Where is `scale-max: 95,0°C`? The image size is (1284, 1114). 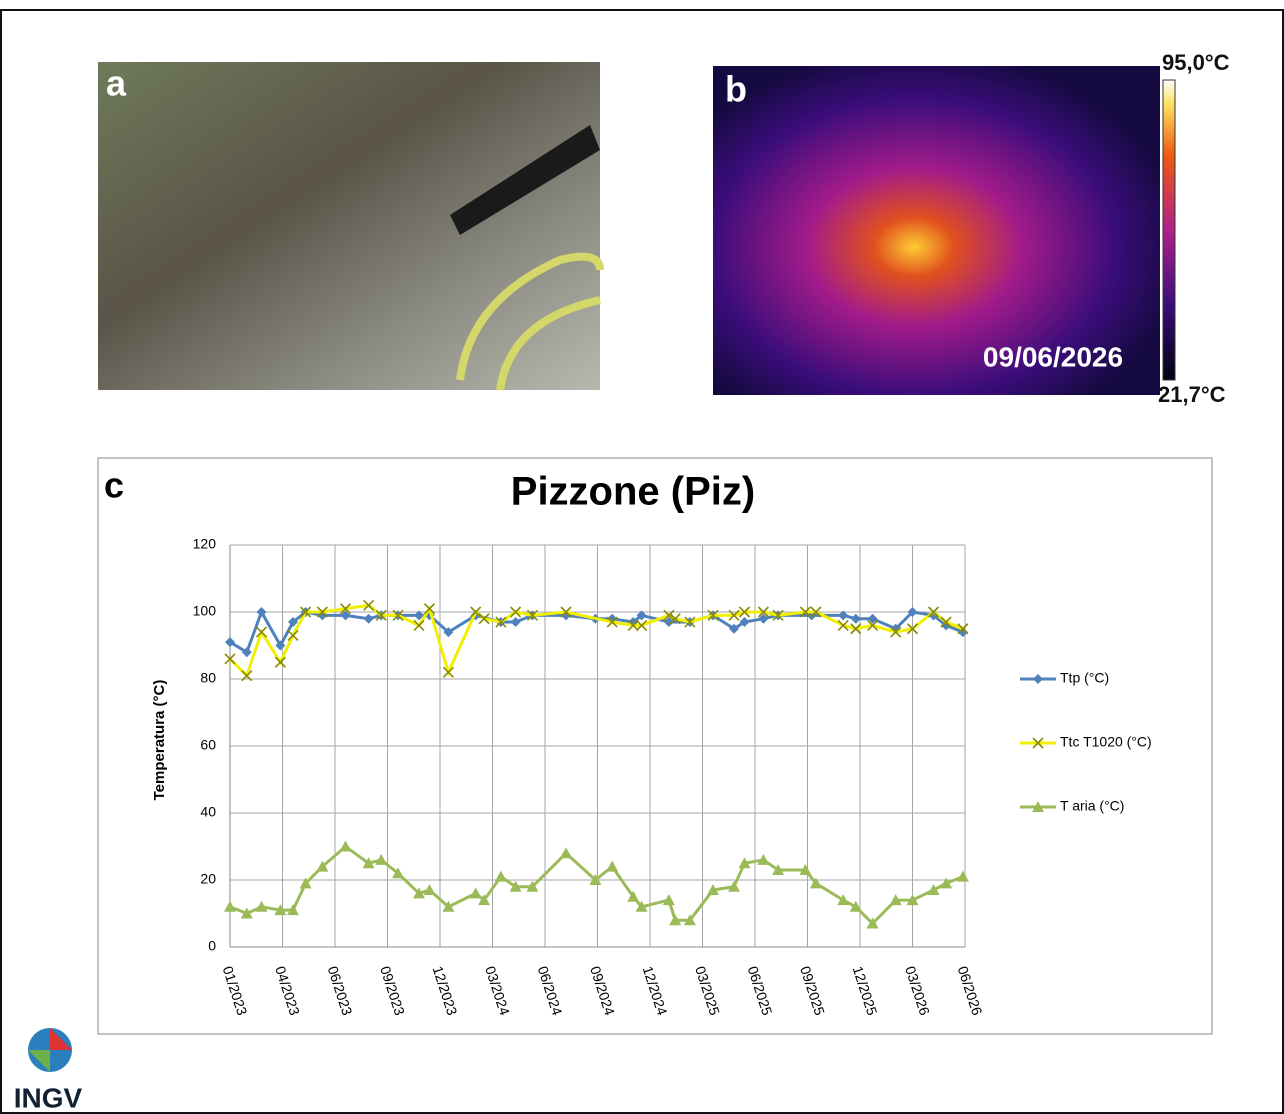
scale-max: 95,0°C is located at coordinates (1196, 62).